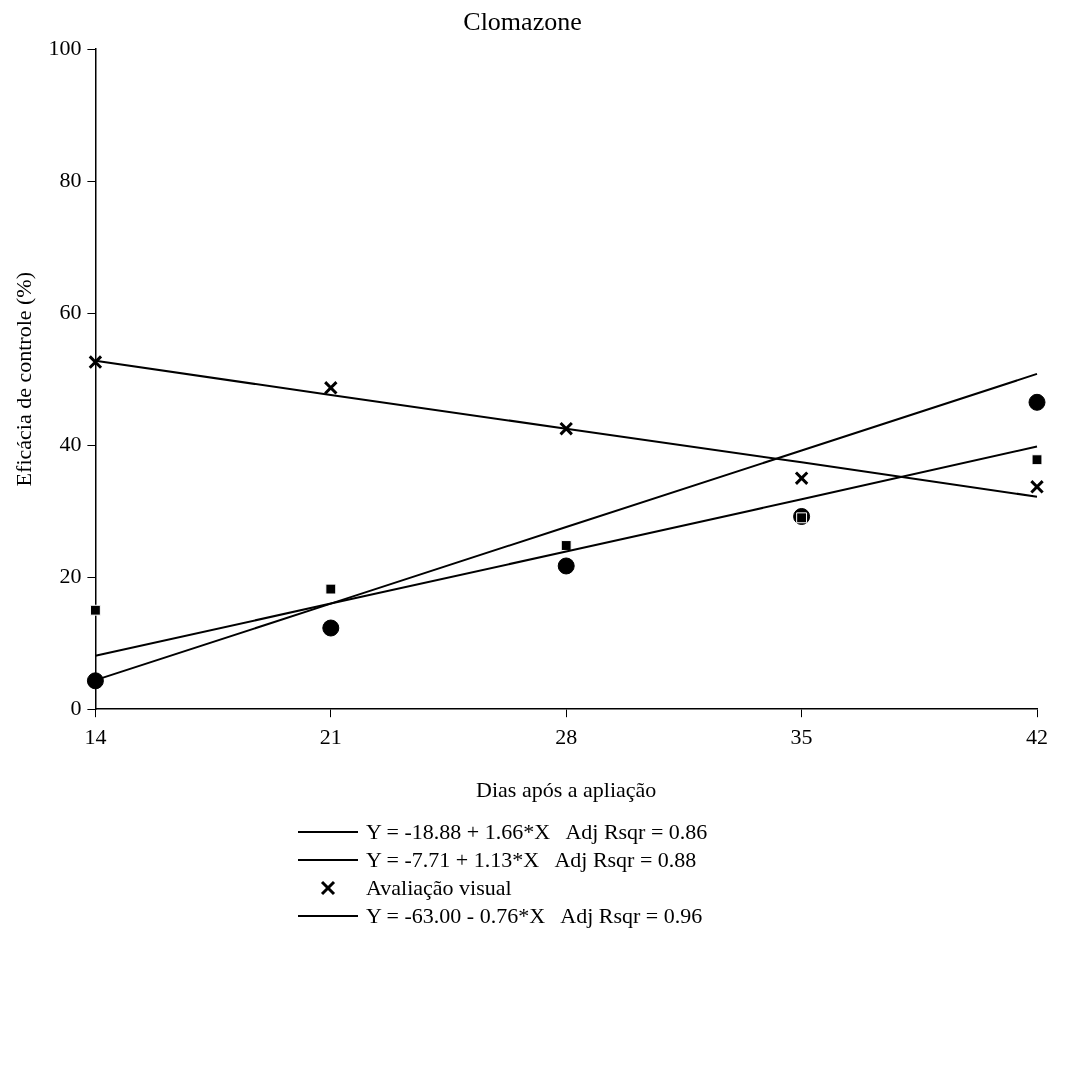 This screenshot has height=1092, width=1075. What do you see at coordinates (522, 22) in the screenshot?
I see `chart-title: Clomazone` at bounding box center [522, 22].